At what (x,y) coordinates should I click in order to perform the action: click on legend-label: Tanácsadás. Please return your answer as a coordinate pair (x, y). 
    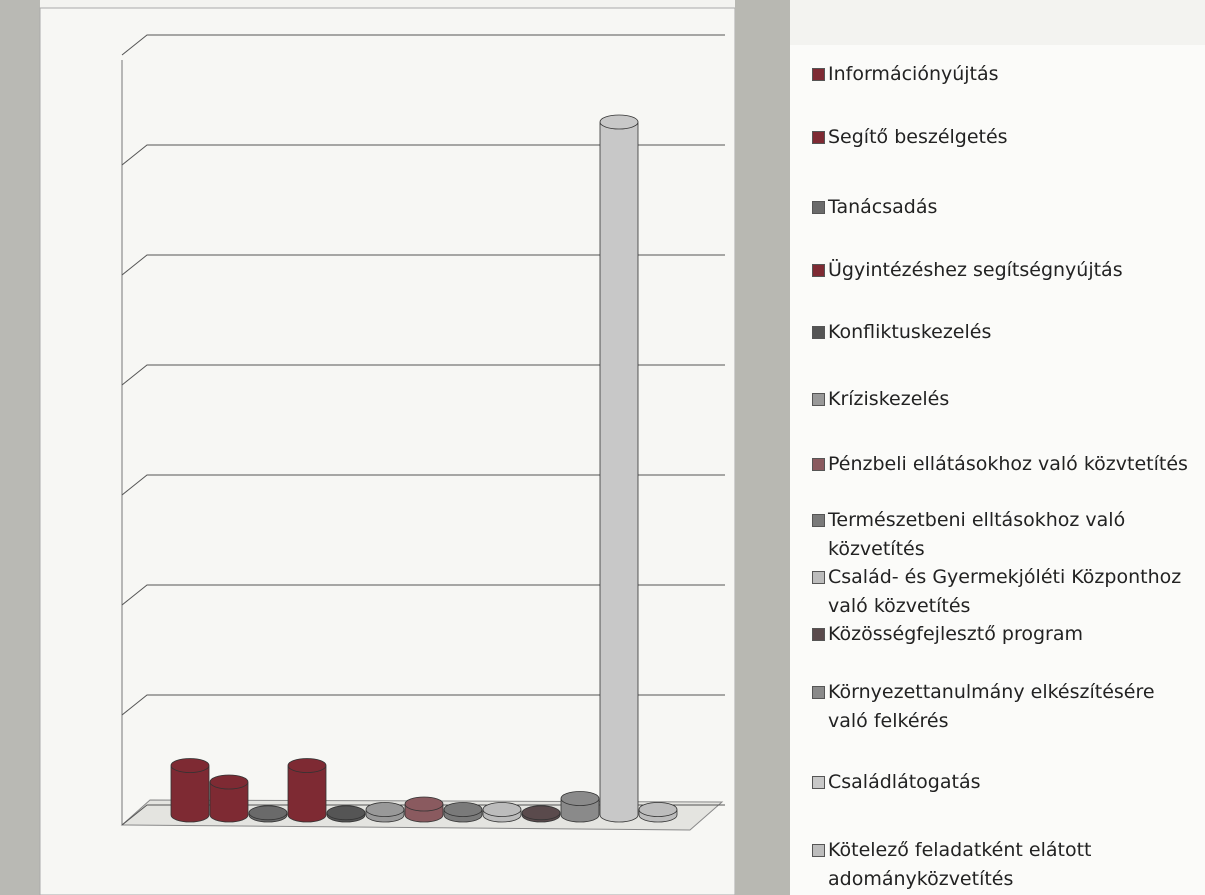
    Looking at the image, I should click on (883, 207).